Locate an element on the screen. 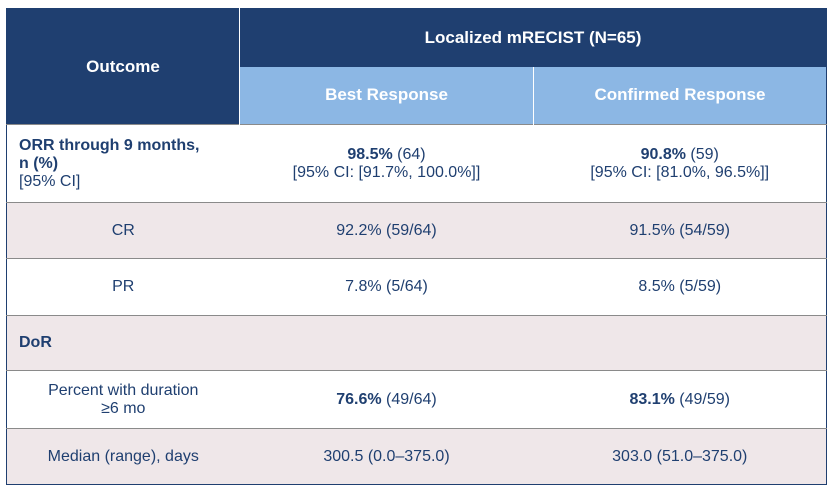  dor-best-empty is located at coordinates (386, 343).